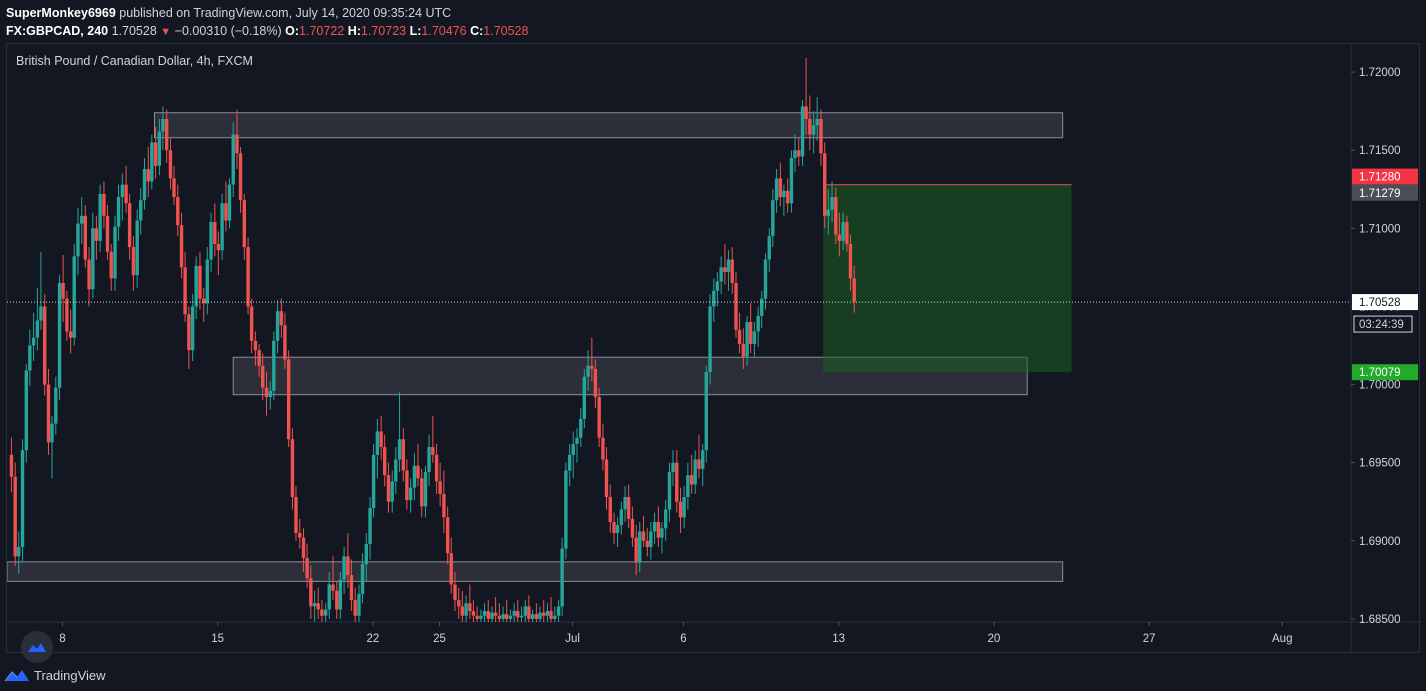 Image resolution: width=1426 pixels, height=691 pixels. What do you see at coordinates (608, 125) in the screenshot?
I see `resistance-zone` at bounding box center [608, 125].